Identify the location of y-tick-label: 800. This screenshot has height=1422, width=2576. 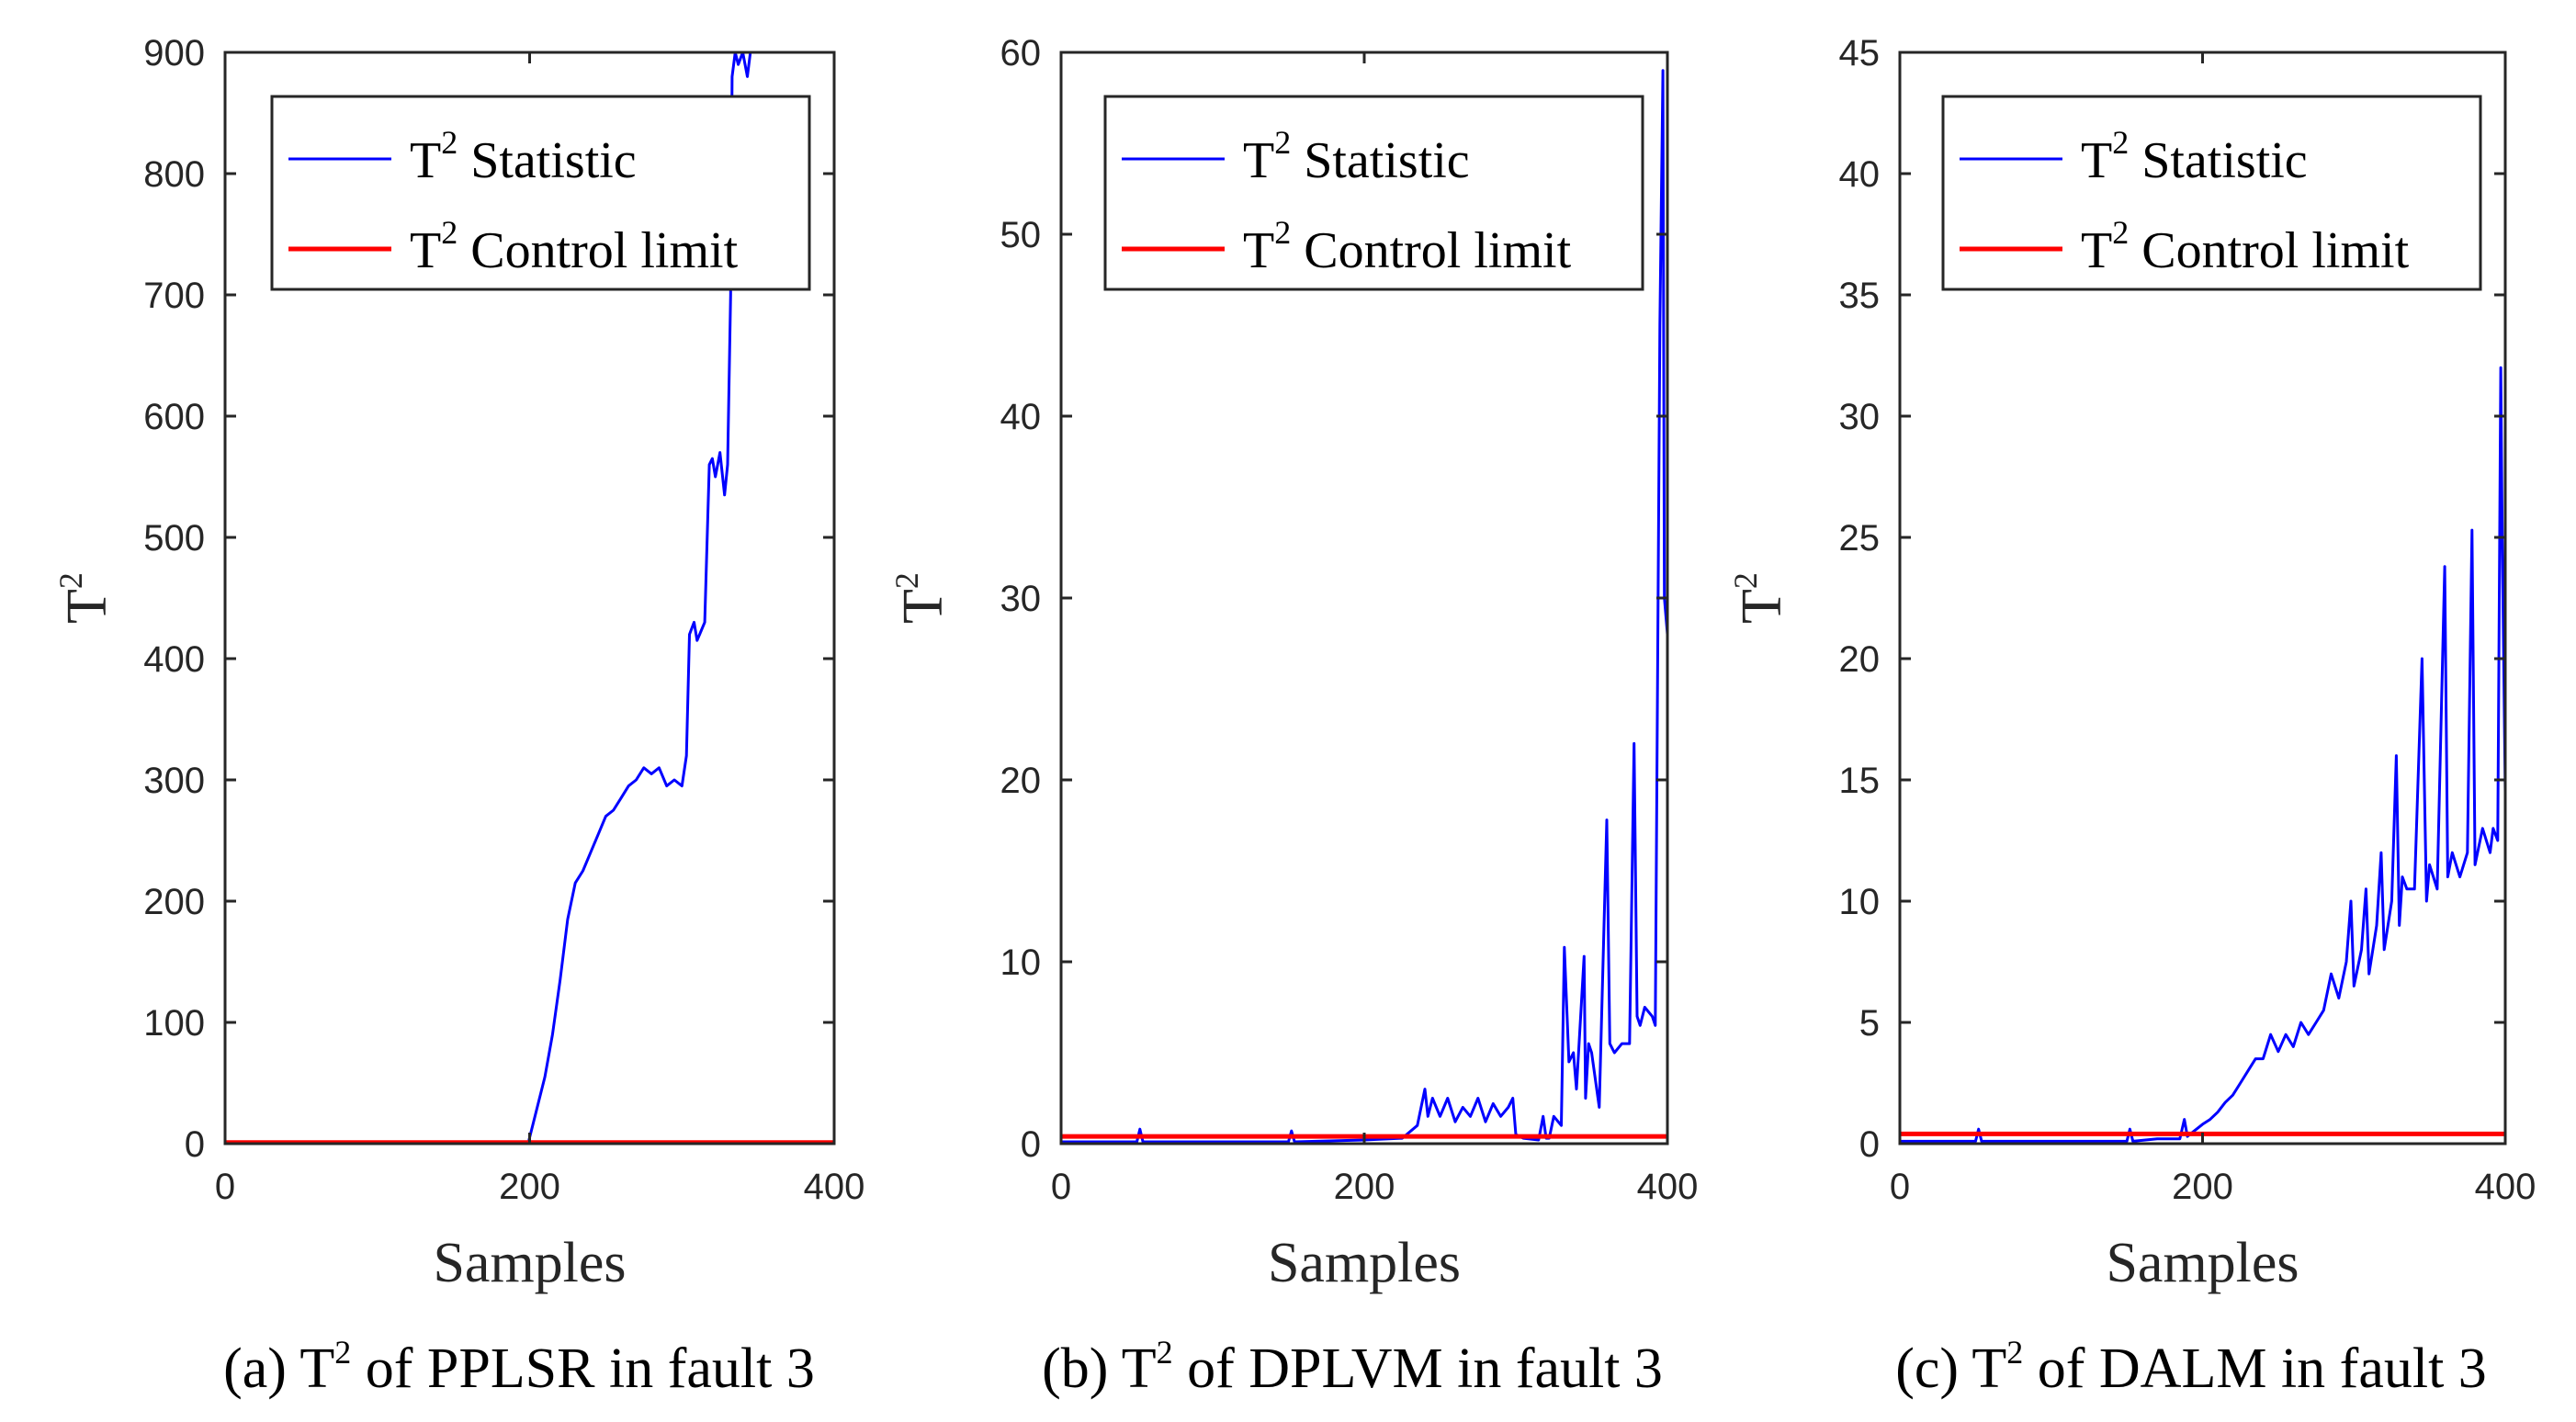
(174, 174).